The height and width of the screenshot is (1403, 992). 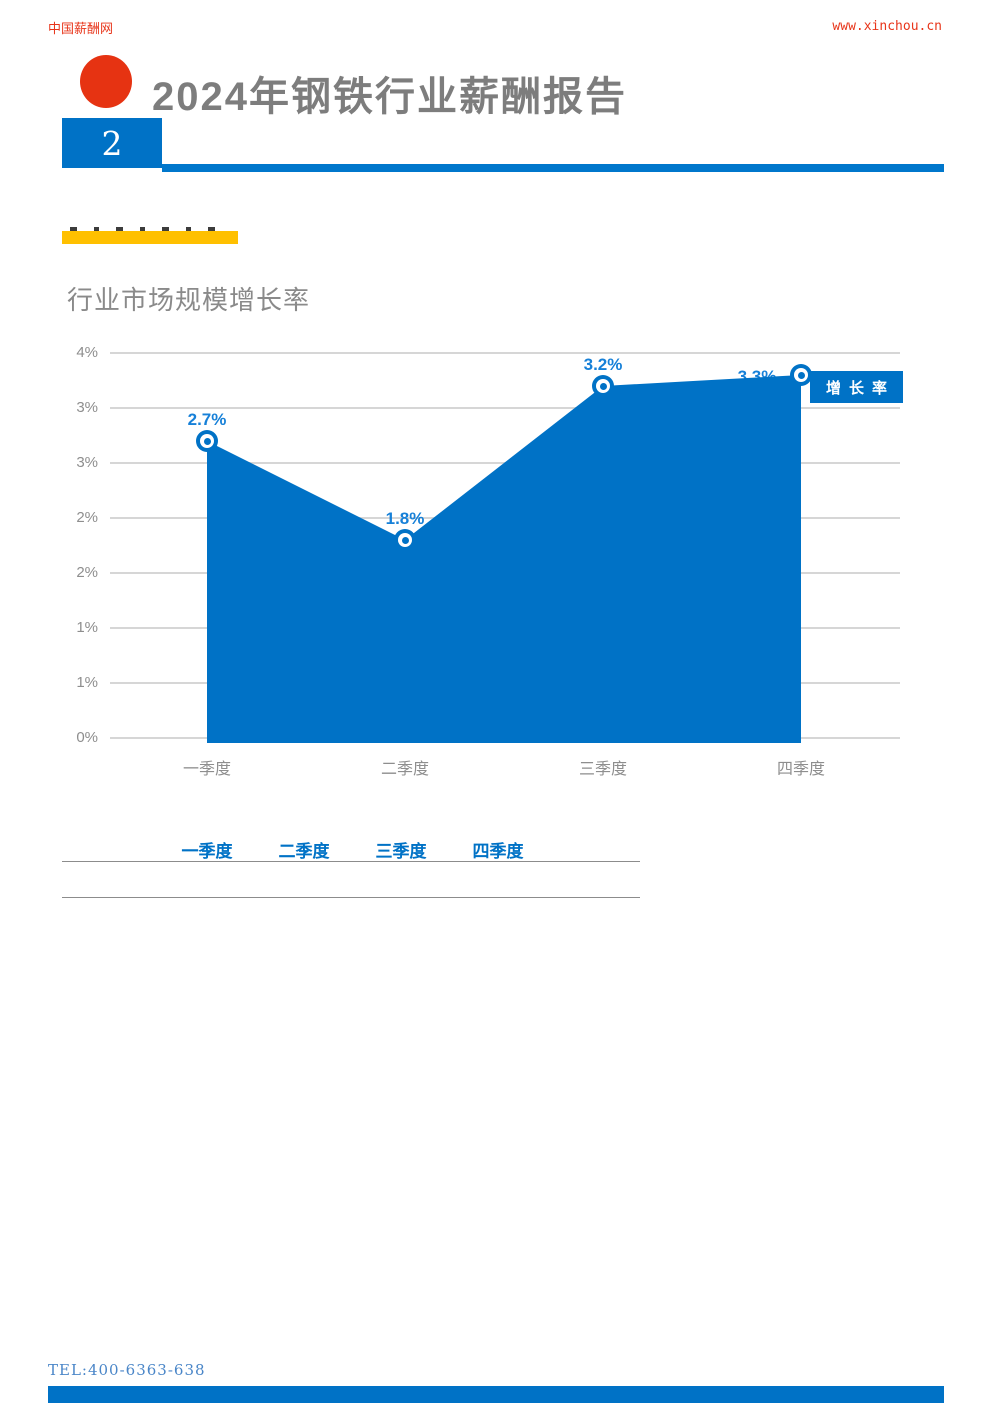 I want to click on table-header-cell: 四季度, so click(x=498, y=851).